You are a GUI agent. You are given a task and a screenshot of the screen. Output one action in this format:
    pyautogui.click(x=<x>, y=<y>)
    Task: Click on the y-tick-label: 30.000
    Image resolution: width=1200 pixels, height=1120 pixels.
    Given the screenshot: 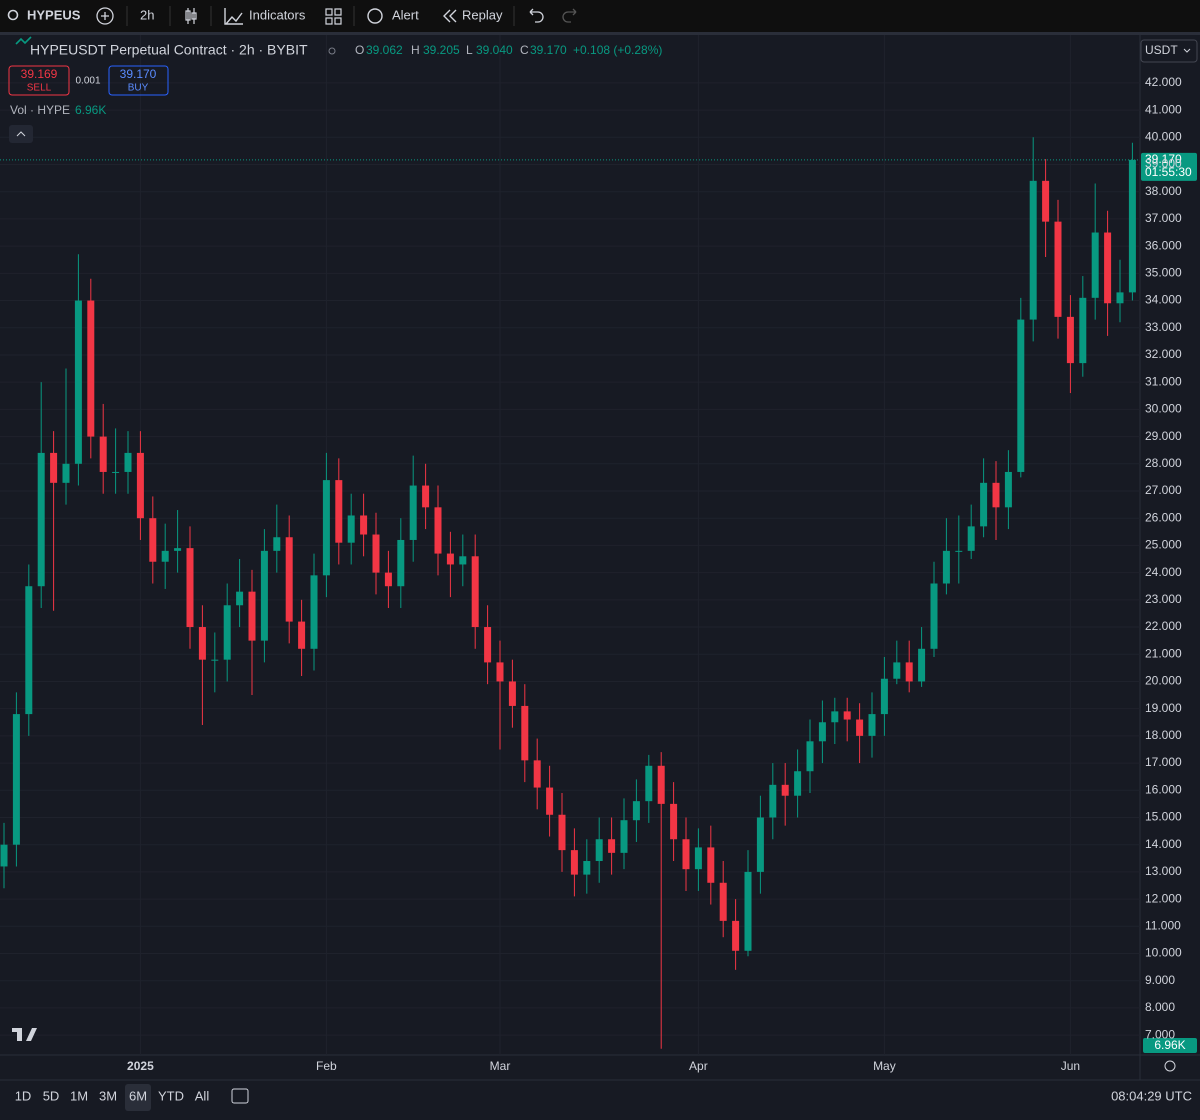 What is the action you would take?
    pyautogui.click(x=1163, y=409)
    